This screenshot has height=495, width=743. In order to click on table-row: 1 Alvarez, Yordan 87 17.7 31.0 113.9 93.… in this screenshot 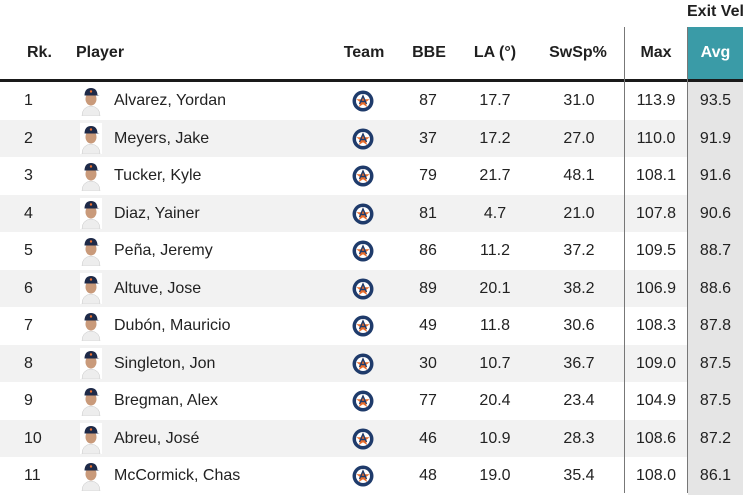, I will do `click(371, 101)`.